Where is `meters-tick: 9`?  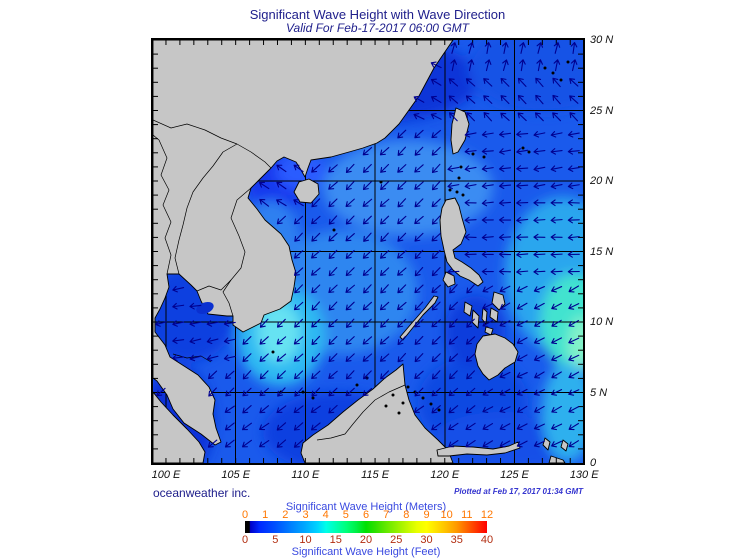
meters-tick: 9 is located at coordinates (426, 515).